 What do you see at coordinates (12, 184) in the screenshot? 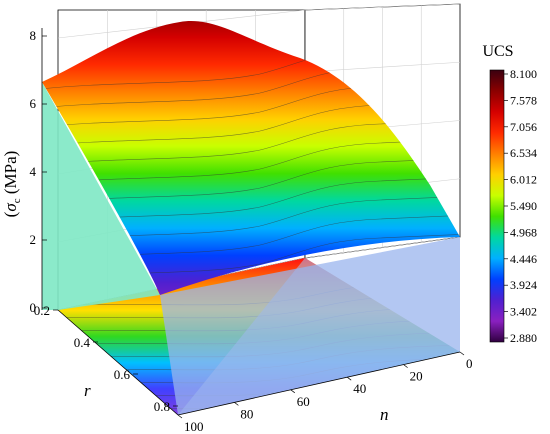
I see `z-axis-label: (σc (MPa)` at bounding box center [12, 184].